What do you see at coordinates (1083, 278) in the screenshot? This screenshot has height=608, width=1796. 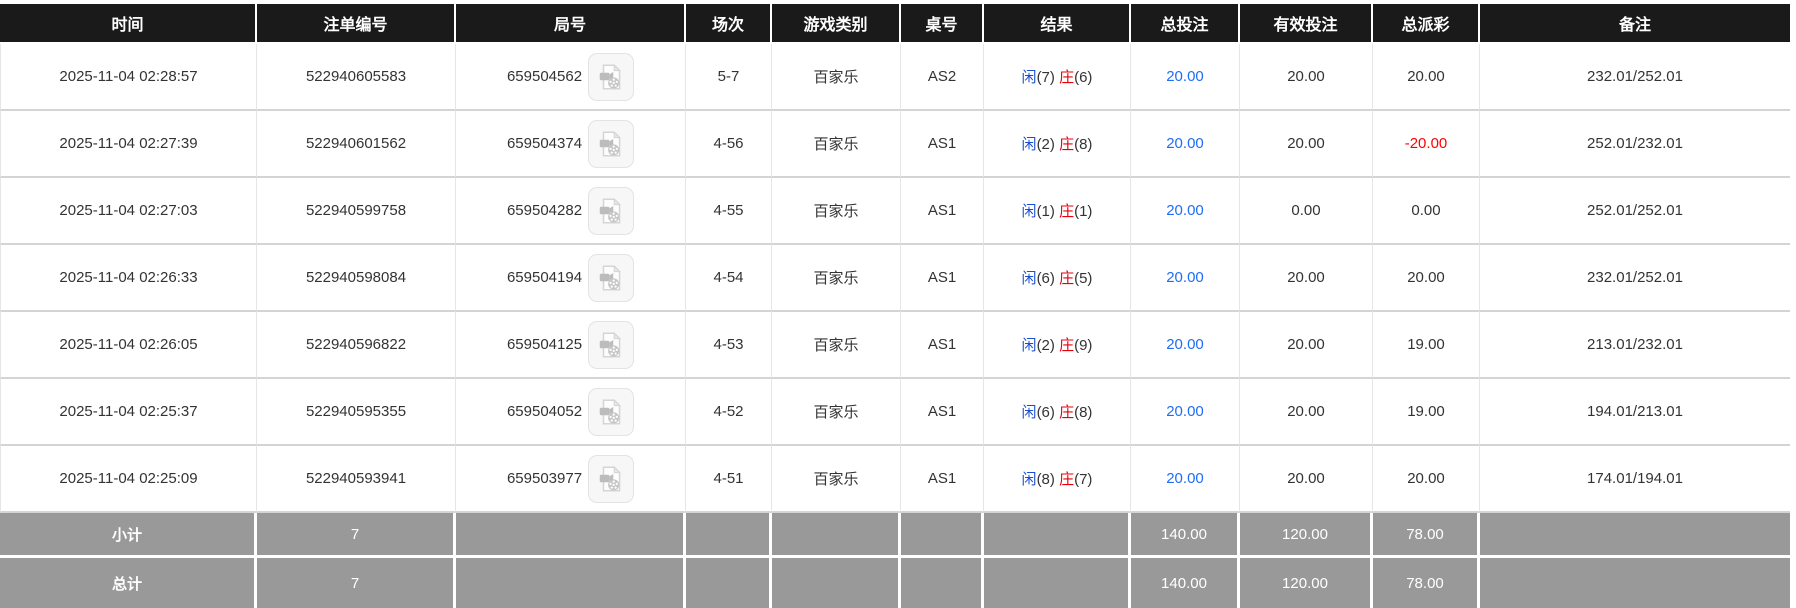 I see `result-banker-score: (5)` at bounding box center [1083, 278].